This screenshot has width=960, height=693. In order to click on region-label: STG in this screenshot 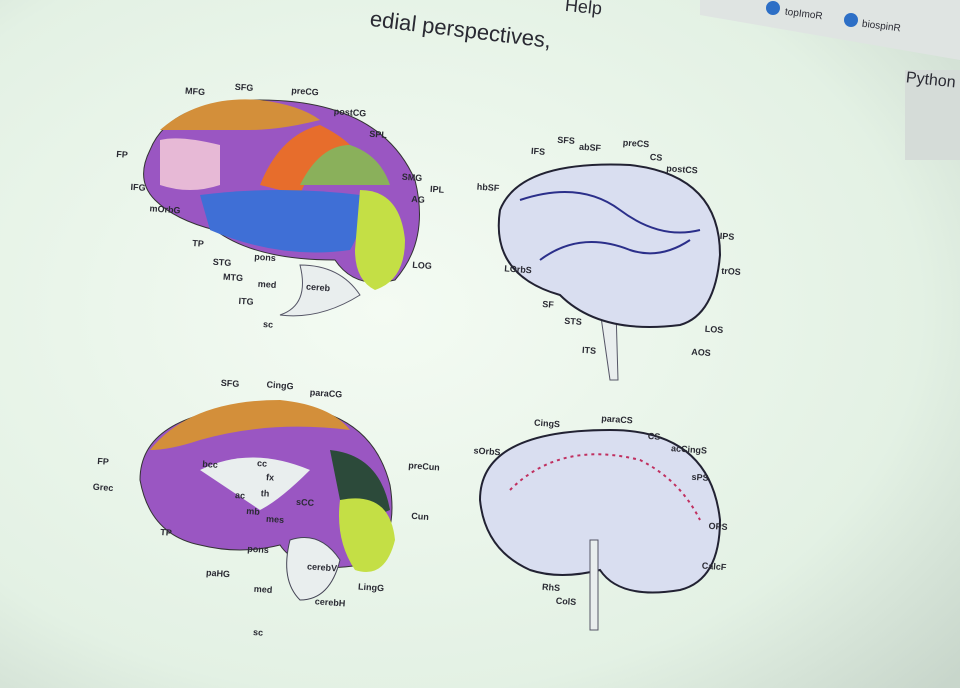, I will do `click(221, 262)`.